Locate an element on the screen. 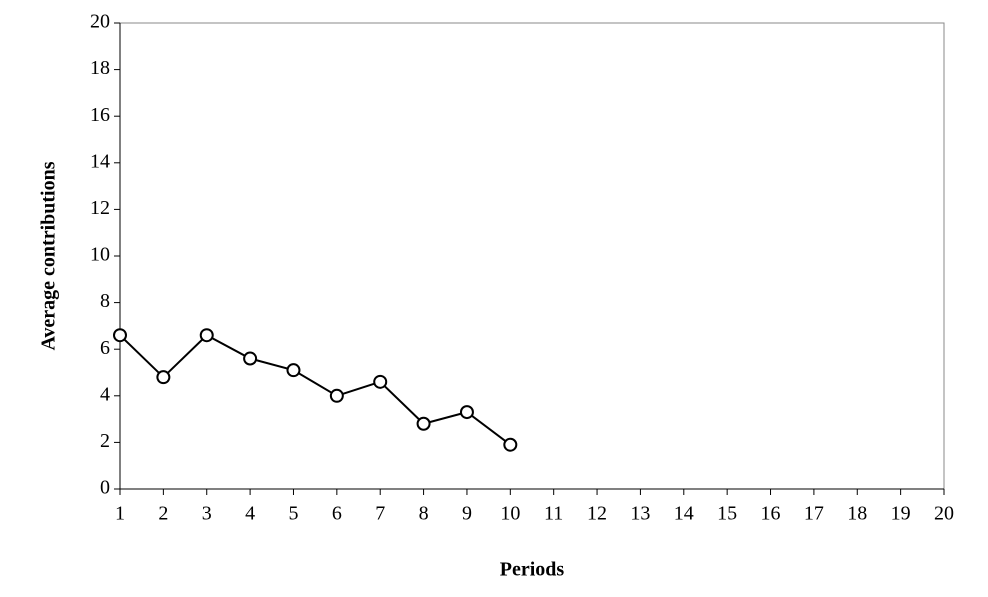  x-tick-label: 19 is located at coordinates (901, 514).